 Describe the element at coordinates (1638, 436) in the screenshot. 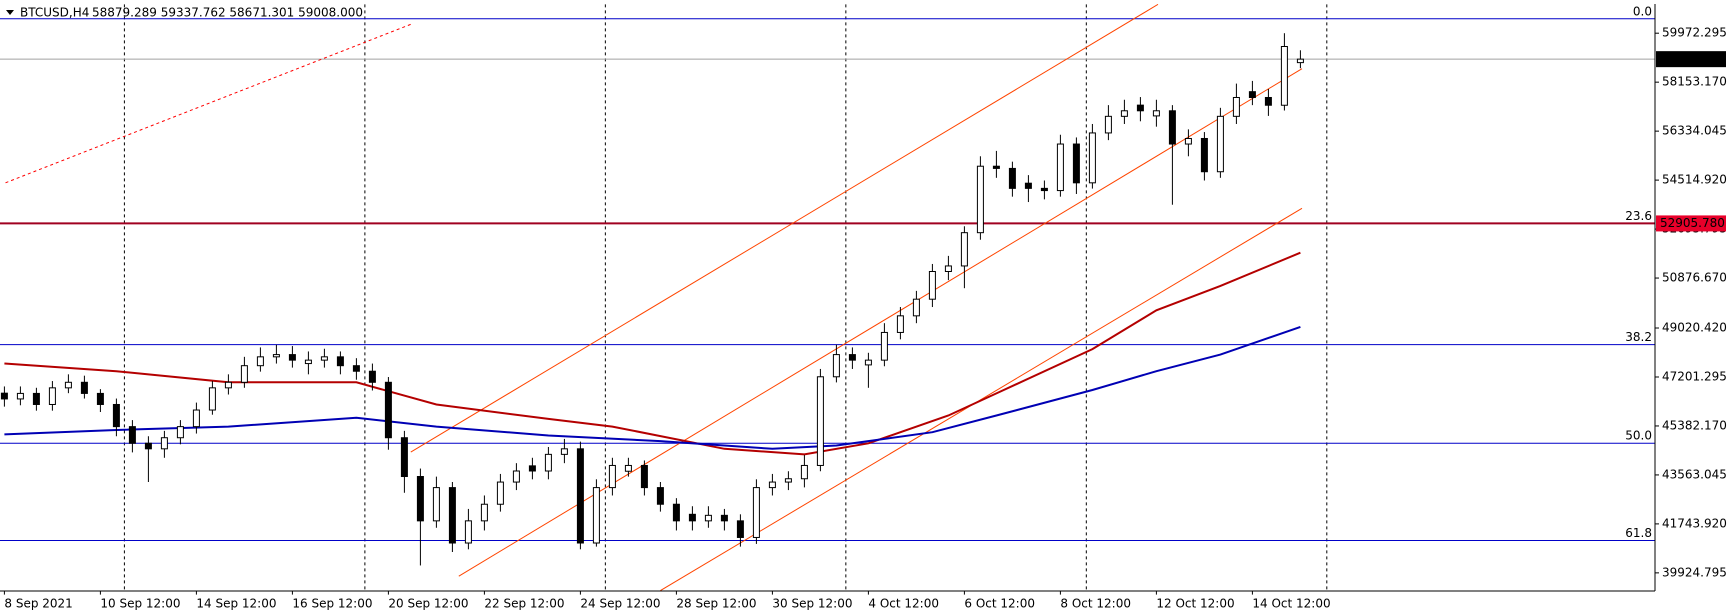

I see `fibo-label: 50.0` at that location.